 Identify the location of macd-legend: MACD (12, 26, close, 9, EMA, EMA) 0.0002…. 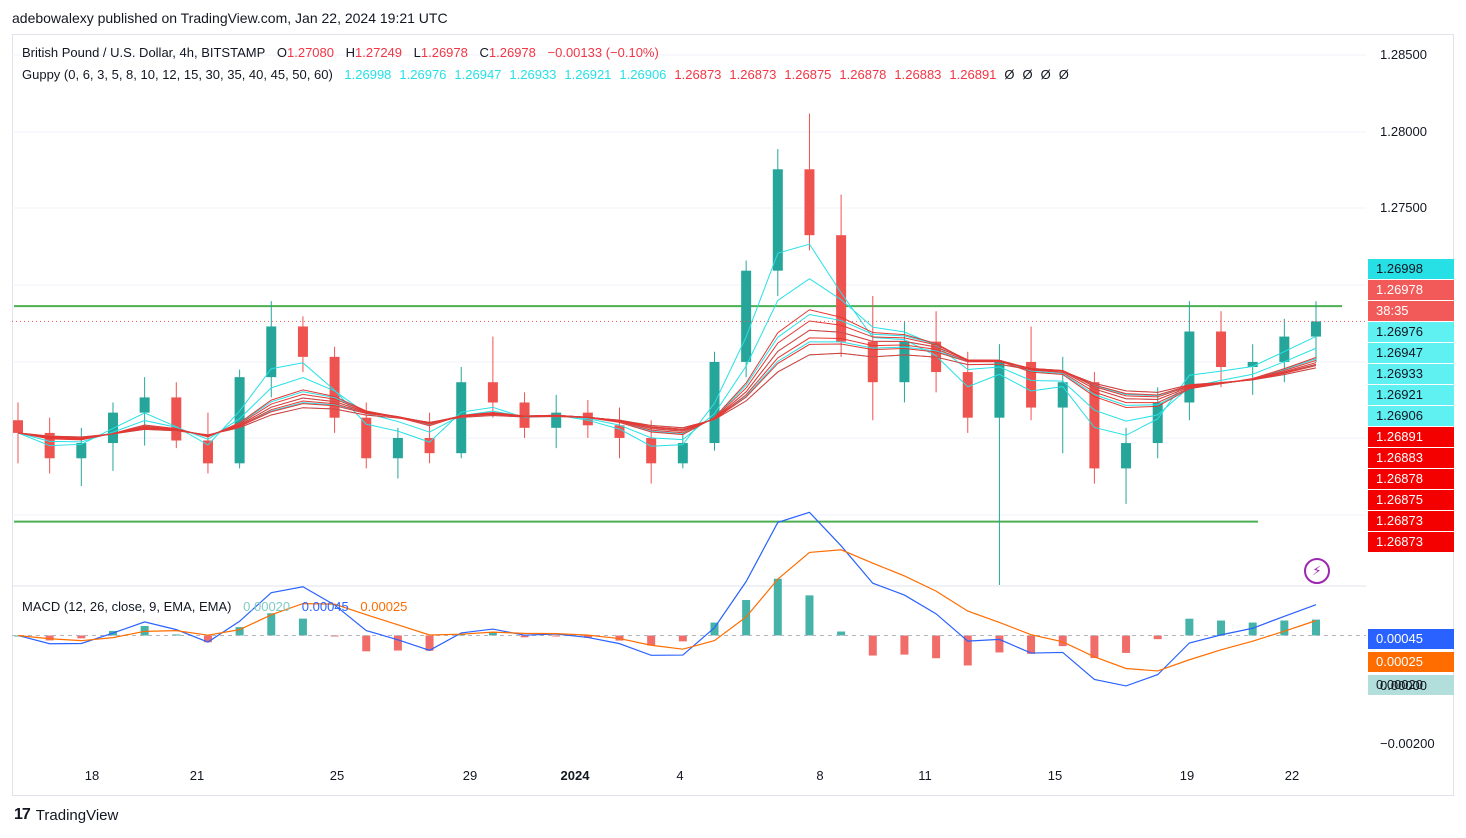
(218, 606).